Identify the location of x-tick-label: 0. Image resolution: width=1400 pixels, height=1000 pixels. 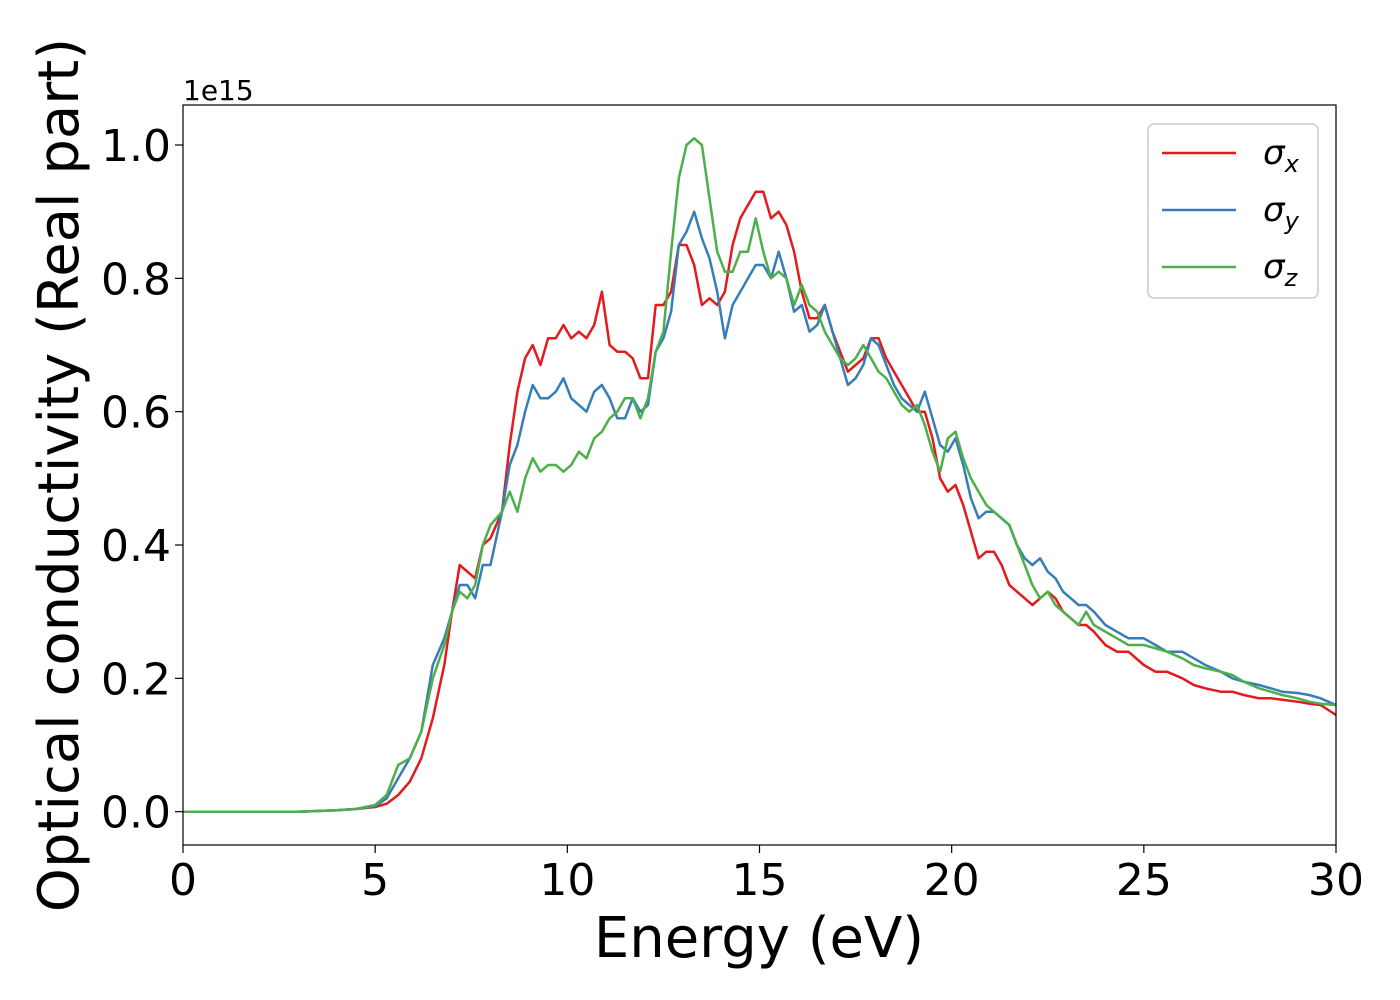
(183, 880).